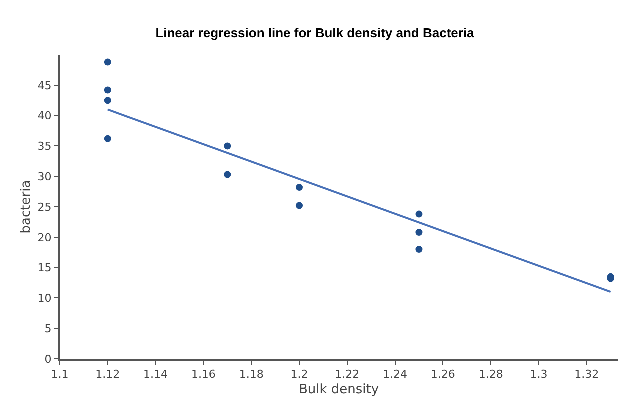 The height and width of the screenshot is (409, 630). Describe the element at coordinates (26, 207) in the screenshot. I see `y-axis-title: bacteria` at that location.